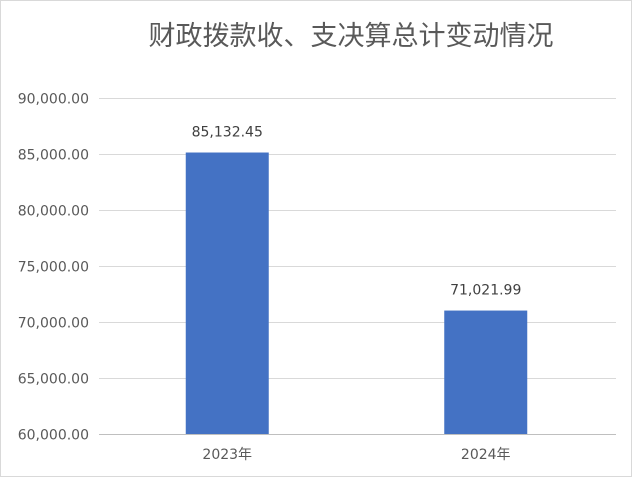 This screenshot has height=477, width=632. What do you see at coordinates (486, 372) in the screenshot?
I see `bar-2024年` at bounding box center [486, 372].